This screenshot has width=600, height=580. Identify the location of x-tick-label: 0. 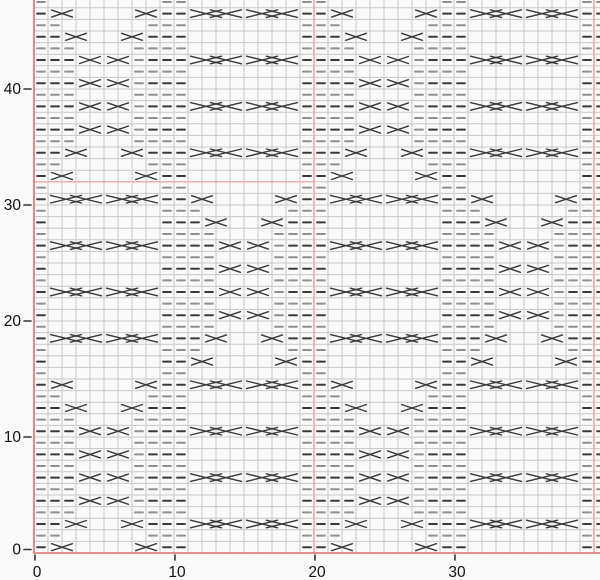
(37, 572).